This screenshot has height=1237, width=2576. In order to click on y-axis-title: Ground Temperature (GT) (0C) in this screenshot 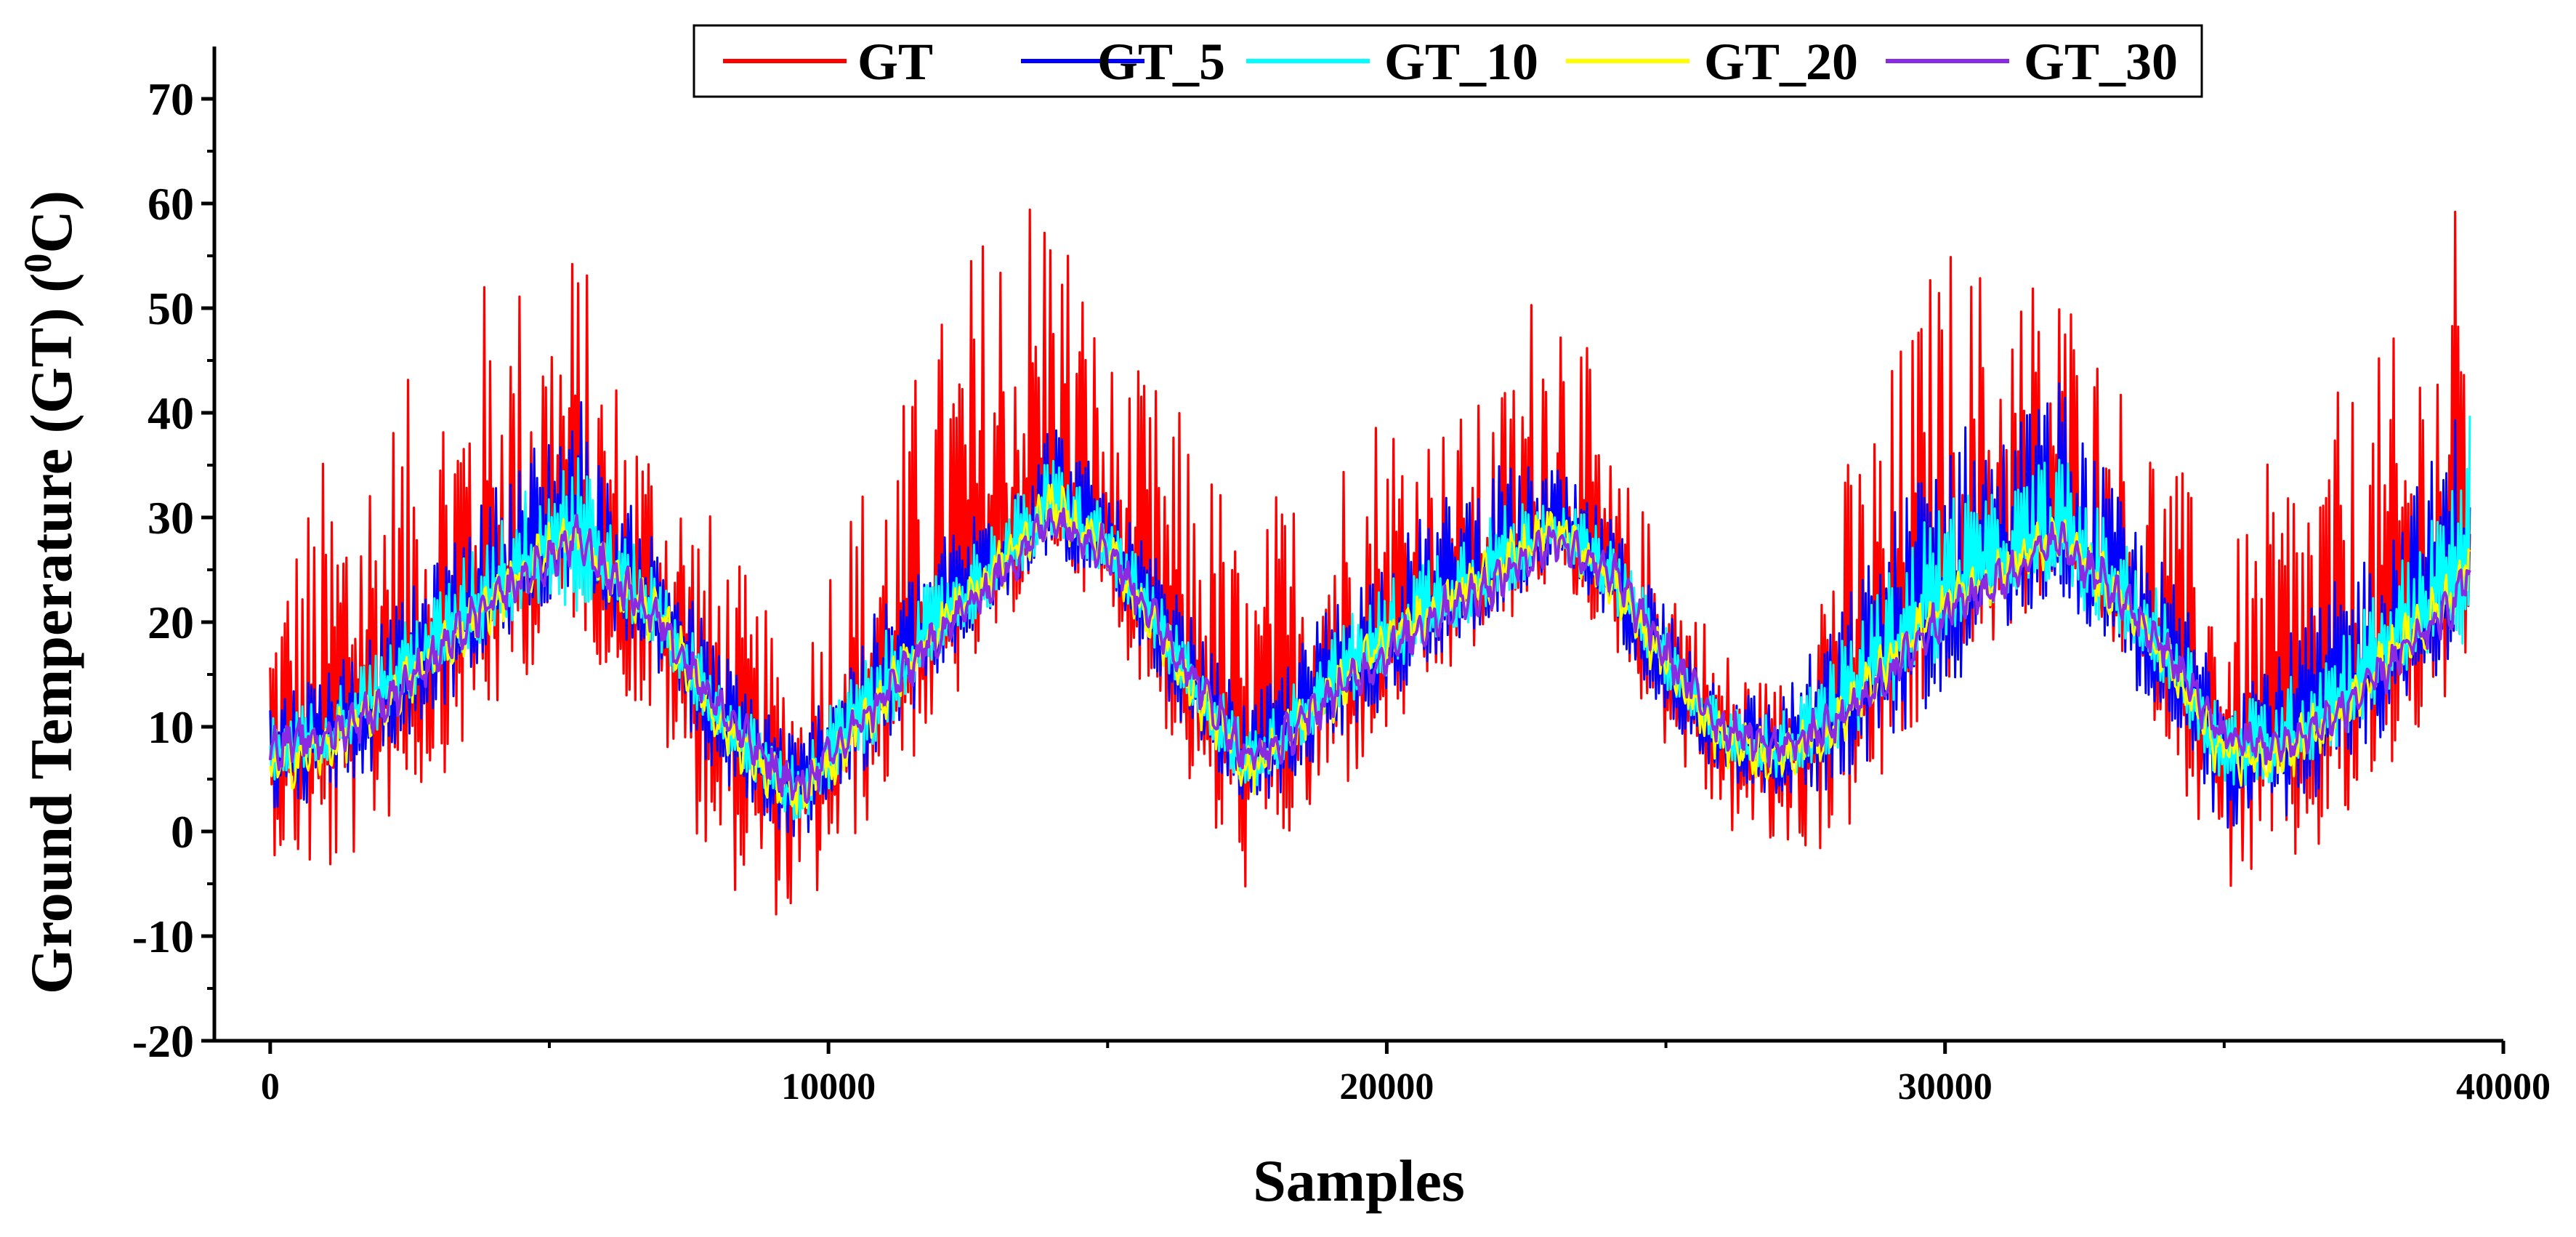, I will do `click(50, 592)`.